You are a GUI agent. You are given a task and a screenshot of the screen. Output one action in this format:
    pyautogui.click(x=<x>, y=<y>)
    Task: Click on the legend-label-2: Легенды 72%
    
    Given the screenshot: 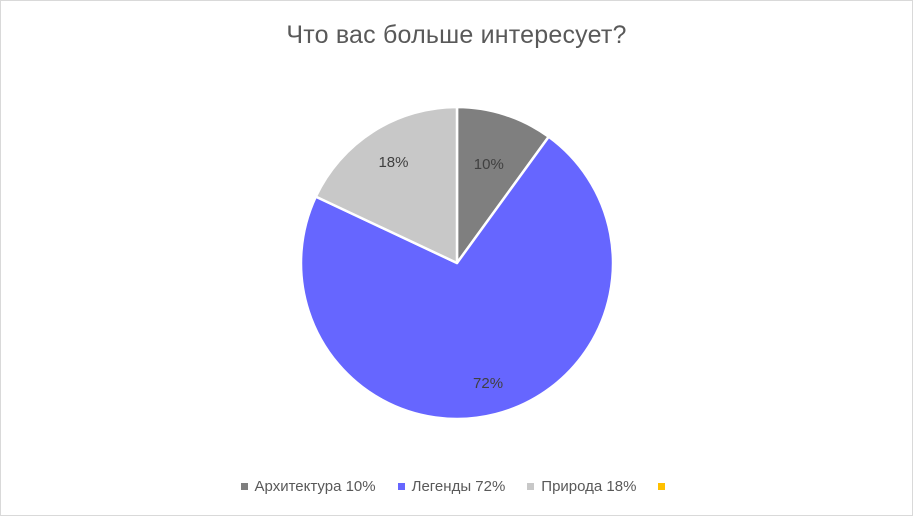 What is the action you would take?
    pyautogui.click(x=458, y=486)
    